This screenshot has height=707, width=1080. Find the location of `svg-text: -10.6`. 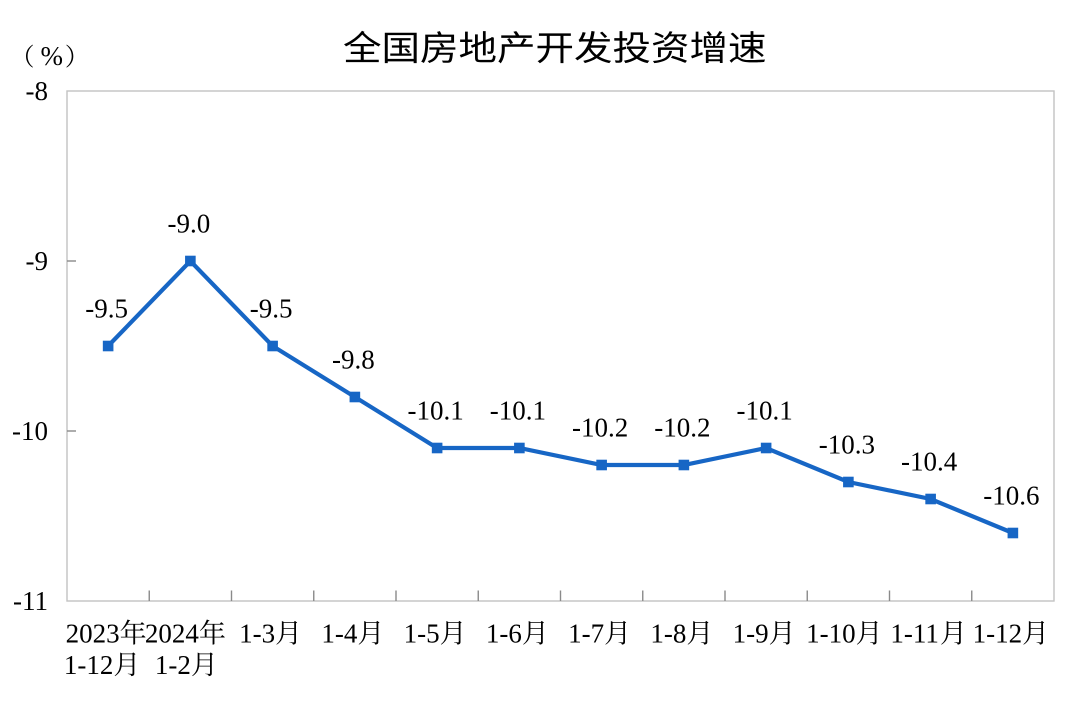

svg-text: -10.6 is located at coordinates (1011, 496).